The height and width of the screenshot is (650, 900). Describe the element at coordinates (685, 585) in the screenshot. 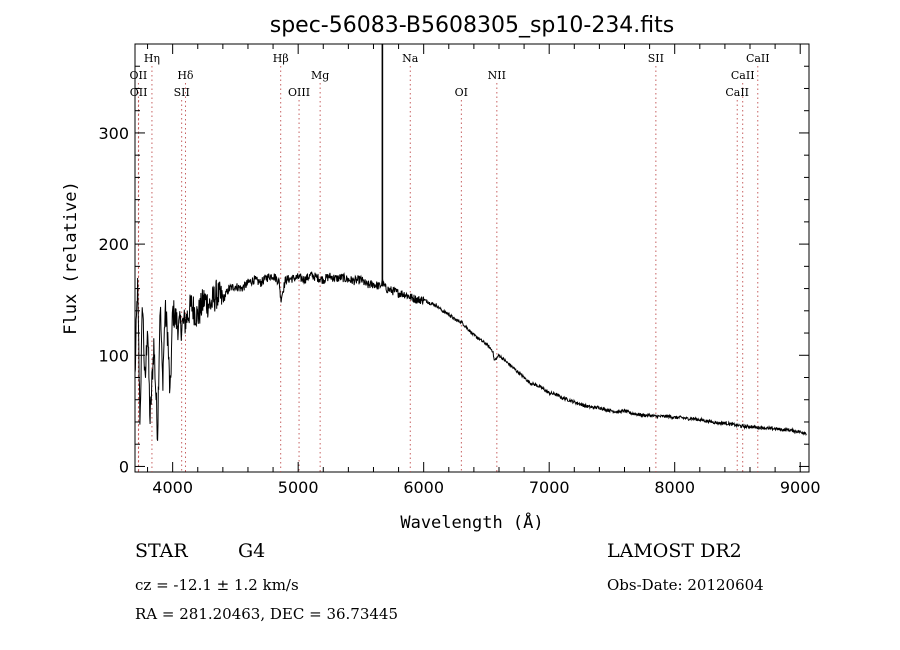

I see `obs-date: Obs-Date: 20120604` at that location.